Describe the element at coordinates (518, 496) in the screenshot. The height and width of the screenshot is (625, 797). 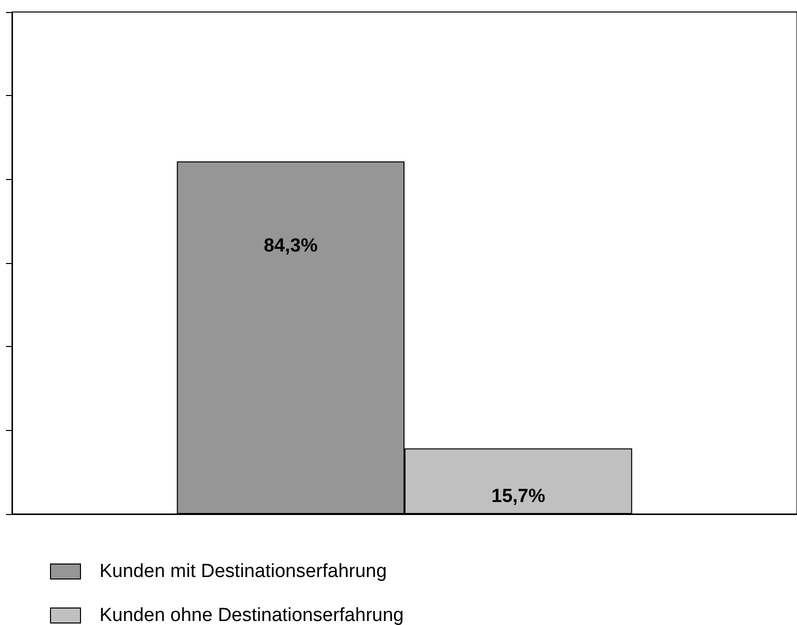
I see `data-label: 15,7%` at that location.